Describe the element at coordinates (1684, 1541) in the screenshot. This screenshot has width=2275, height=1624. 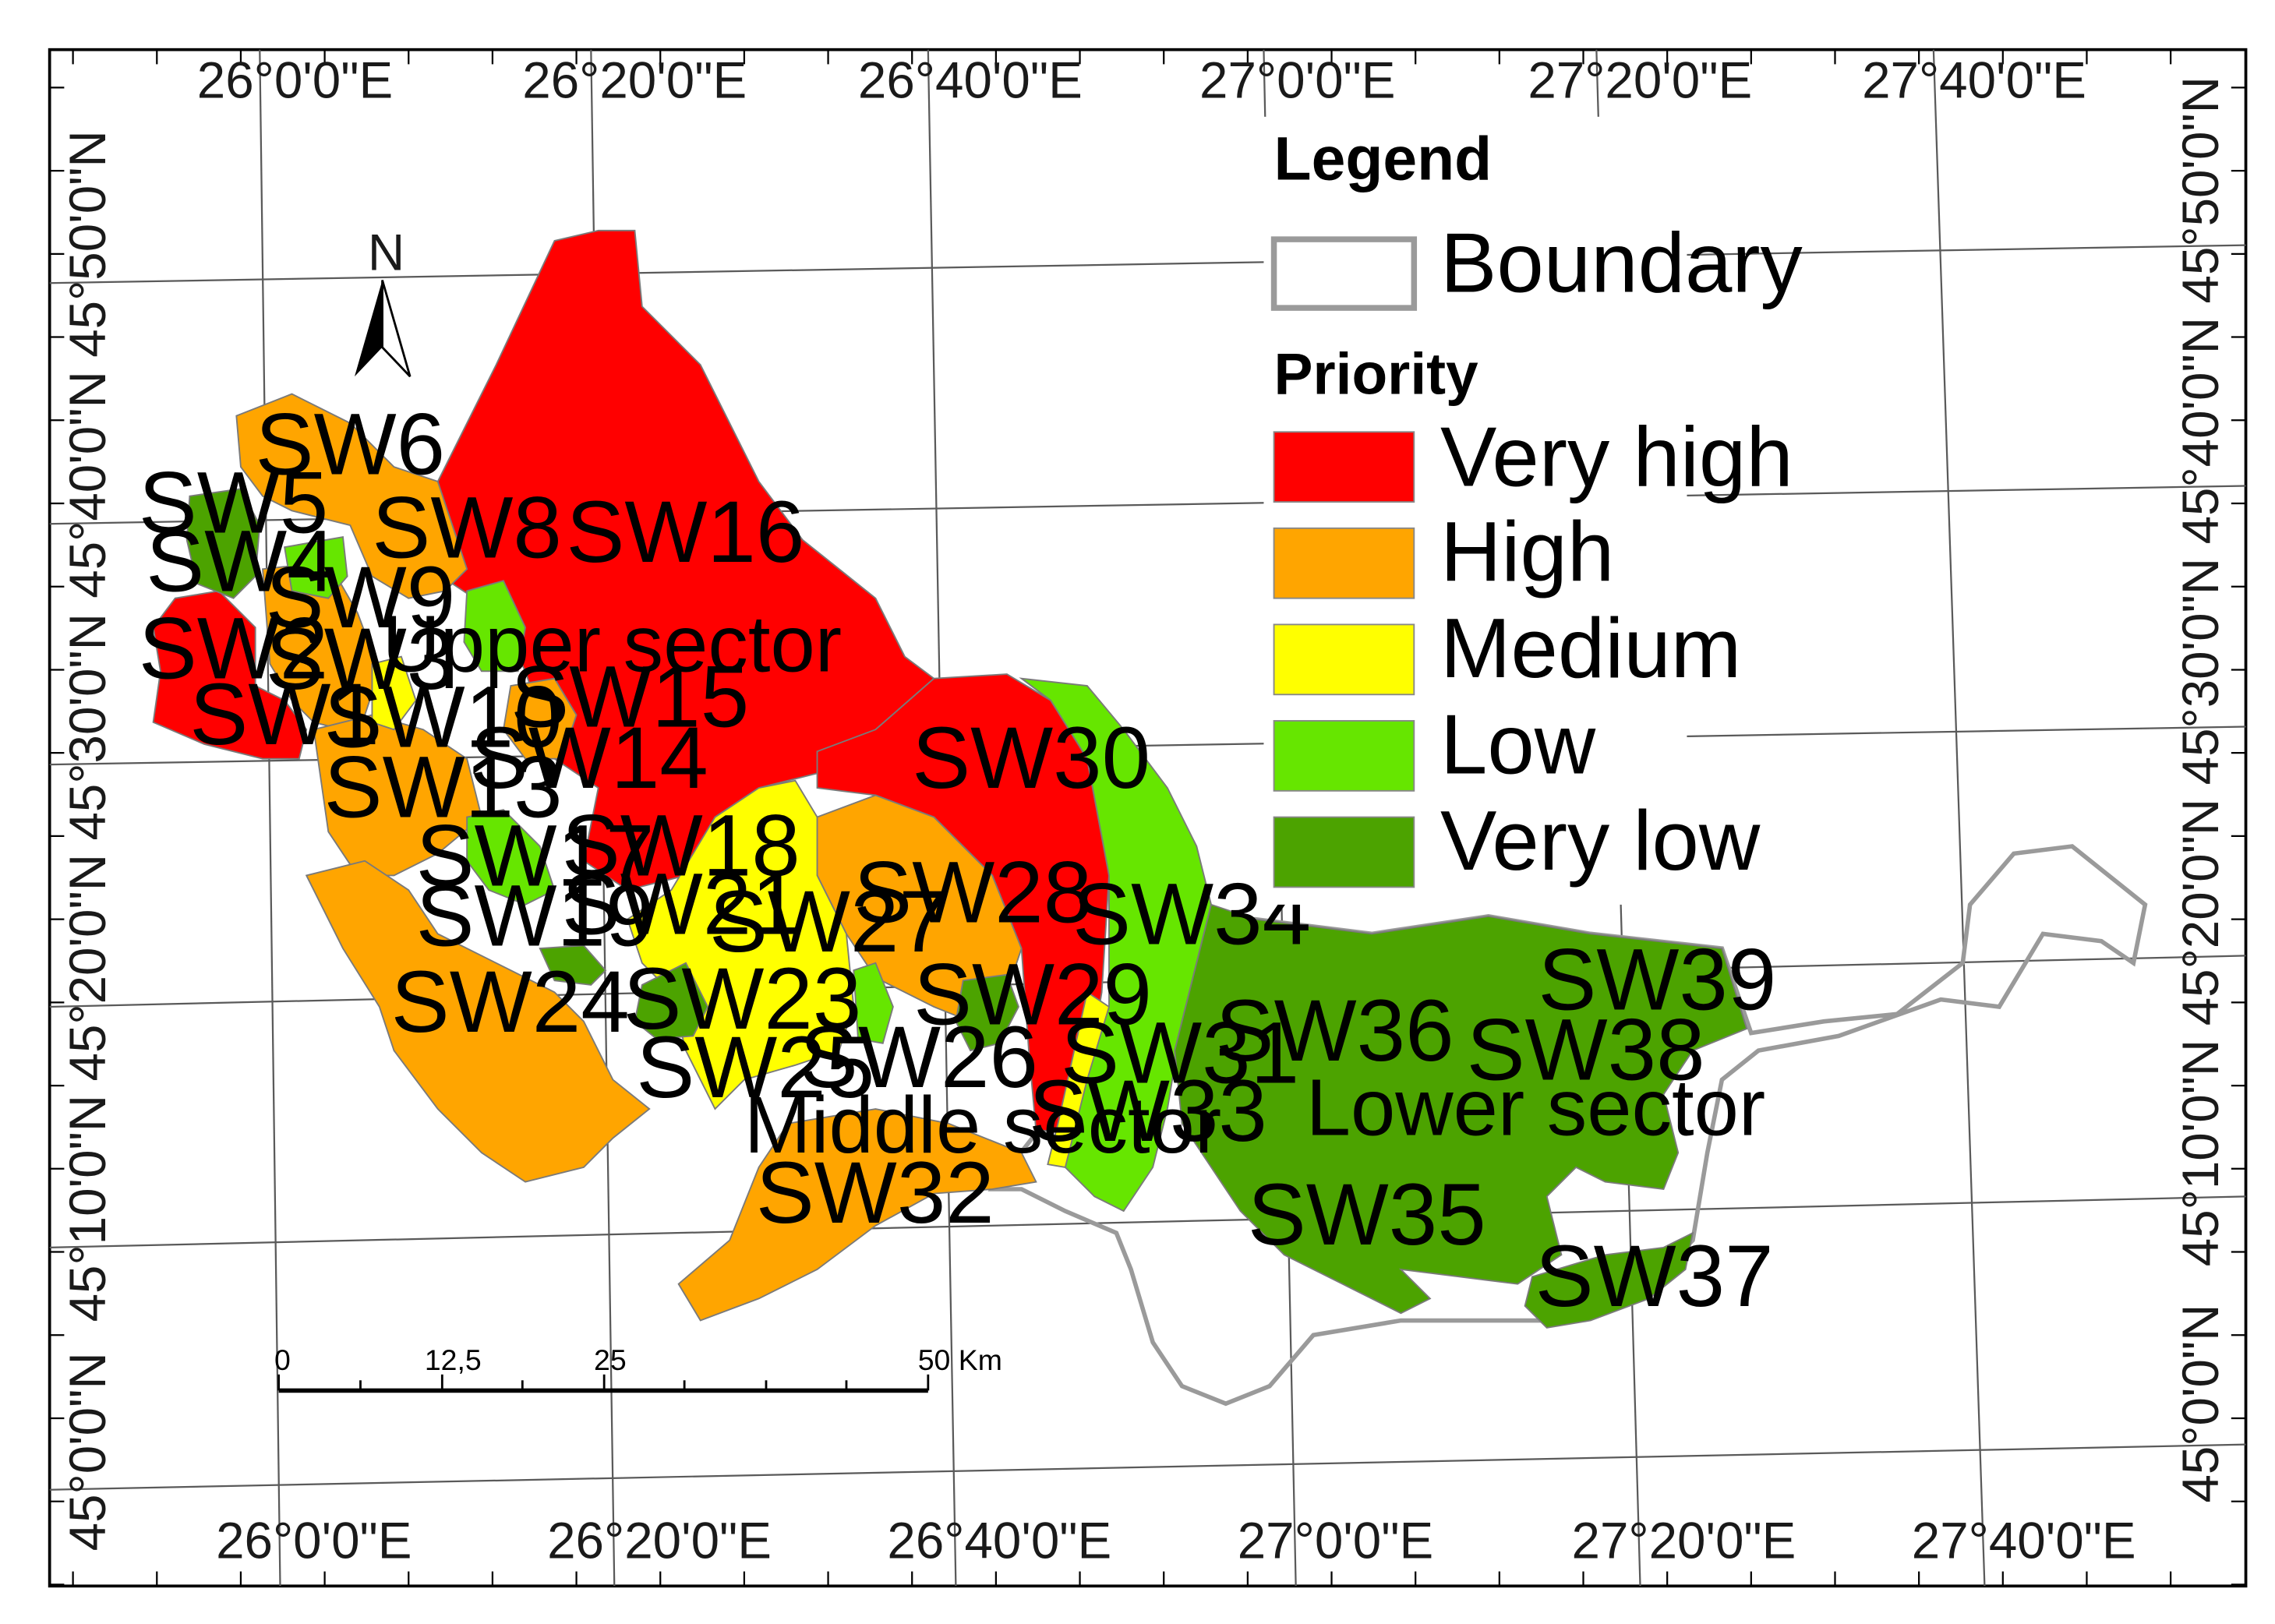
I see `lon-bottom-5: 27°20'0"E` at that location.